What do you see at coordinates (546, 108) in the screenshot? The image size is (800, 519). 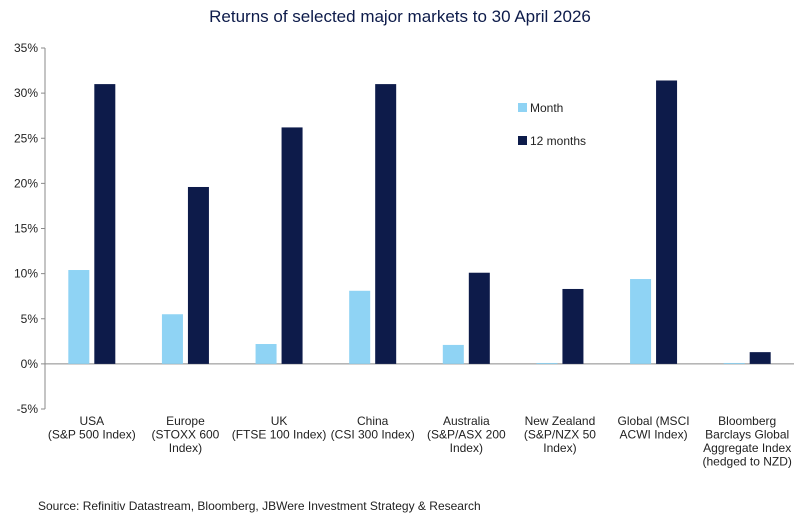 I see `legend-label: Month` at bounding box center [546, 108].